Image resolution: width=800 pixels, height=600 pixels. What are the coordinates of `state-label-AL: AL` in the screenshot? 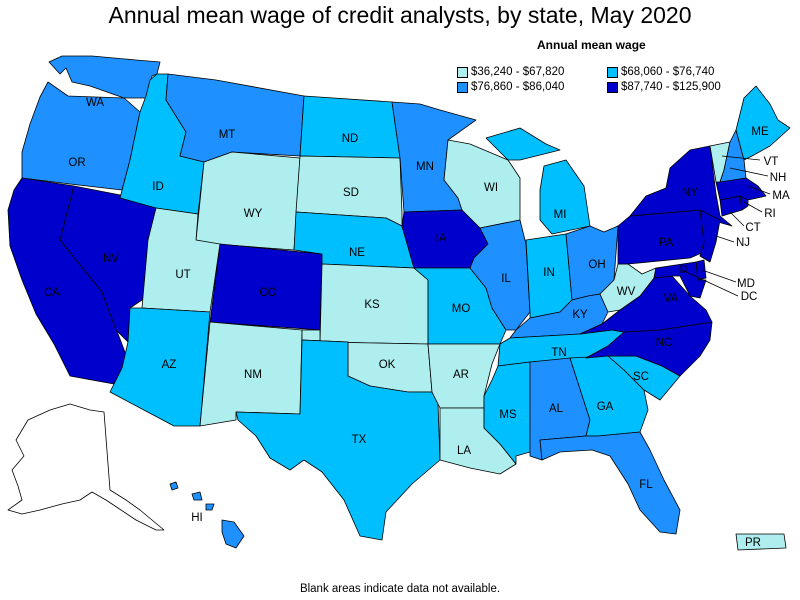 It's located at (556, 409).